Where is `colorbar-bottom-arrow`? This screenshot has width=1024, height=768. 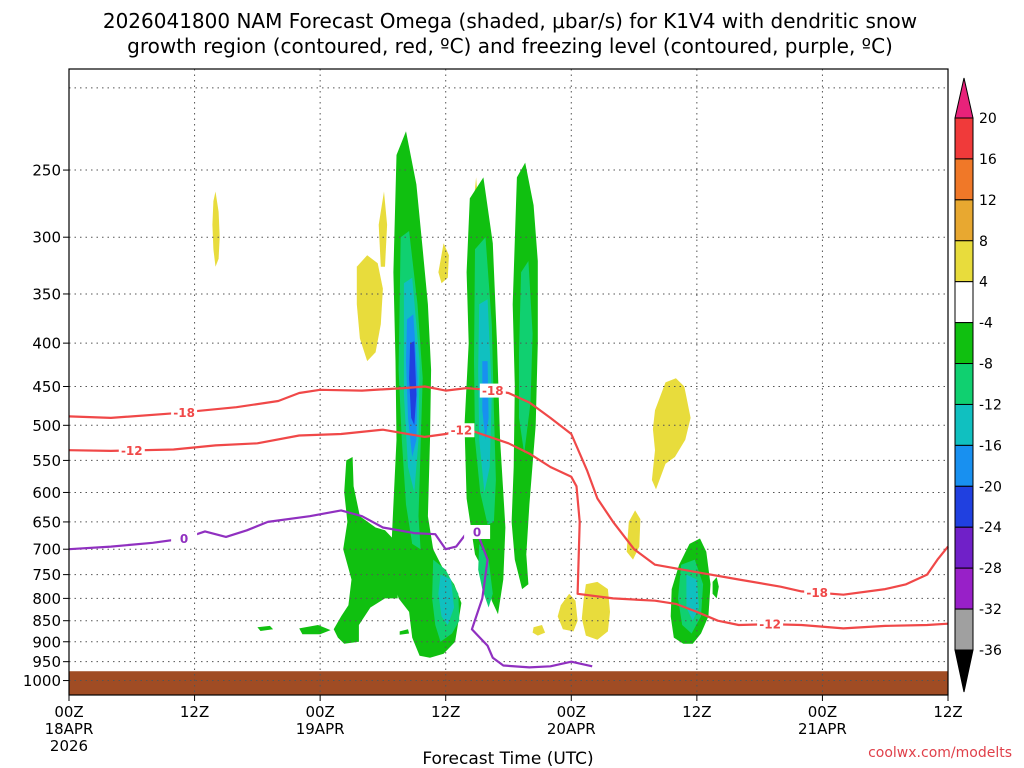
colorbar-bottom-arrow is located at coordinates (964, 671).